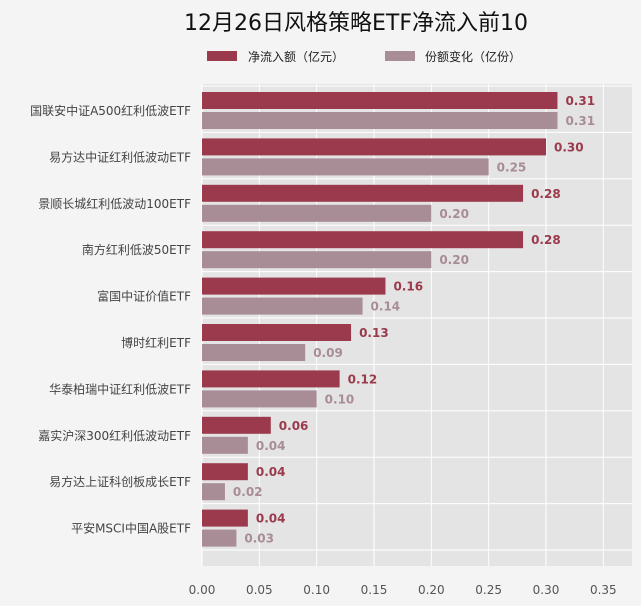 The image size is (641, 606). I want to click on category-label: 南方红利低波50ETF, so click(136, 249).